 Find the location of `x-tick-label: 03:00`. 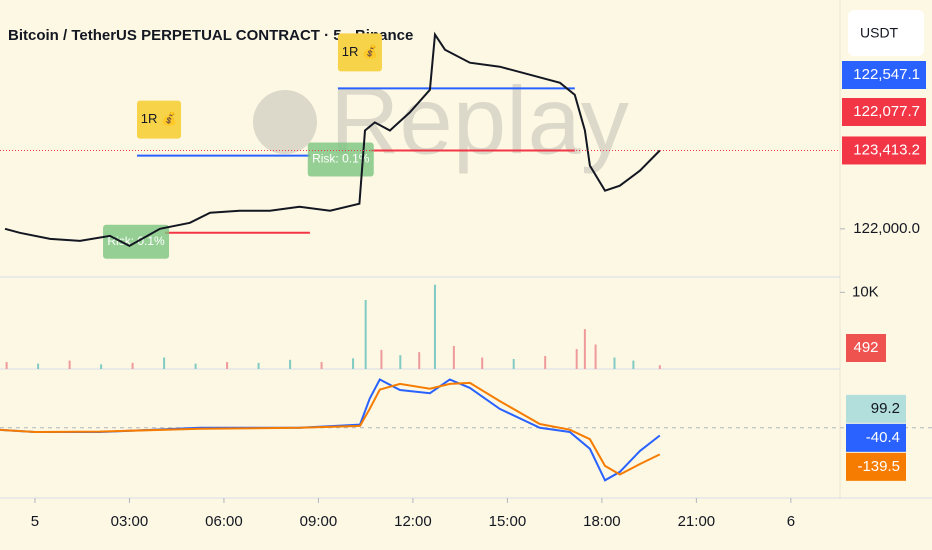

x-tick-label: 03:00 is located at coordinates (130, 521).